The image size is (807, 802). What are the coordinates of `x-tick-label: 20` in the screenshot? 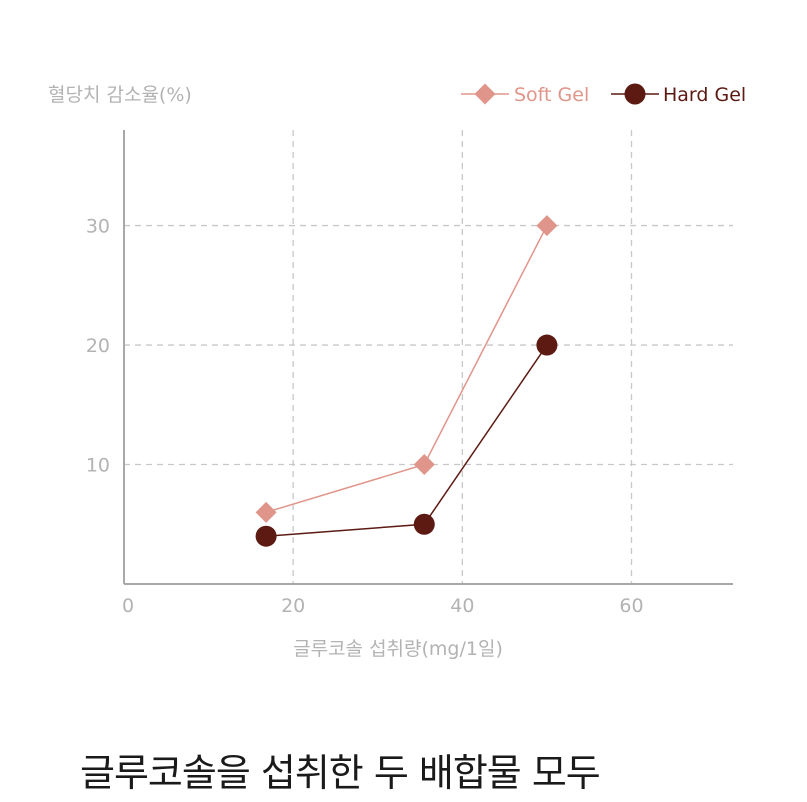 It's located at (293, 606).